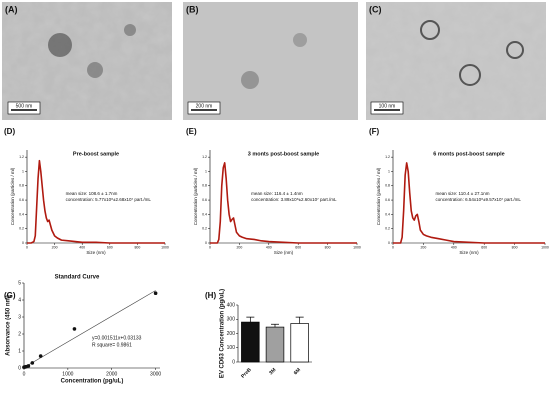 The width and height of the screenshot is (550, 395). I want to click on panel-label: (A), so click(11, 9).